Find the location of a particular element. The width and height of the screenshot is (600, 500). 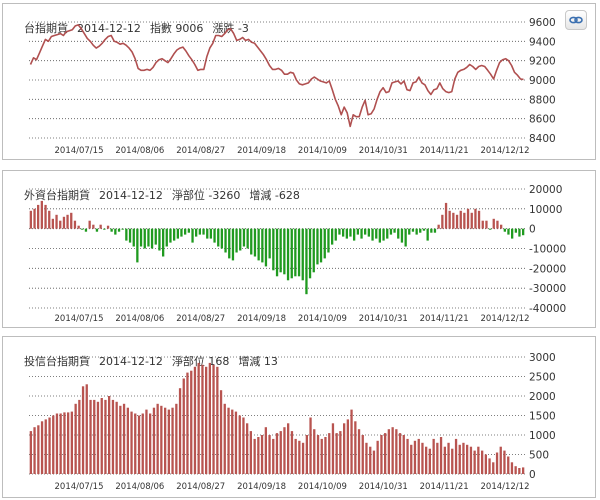

title-index-value: 指數 9006 is located at coordinates (176, 28).